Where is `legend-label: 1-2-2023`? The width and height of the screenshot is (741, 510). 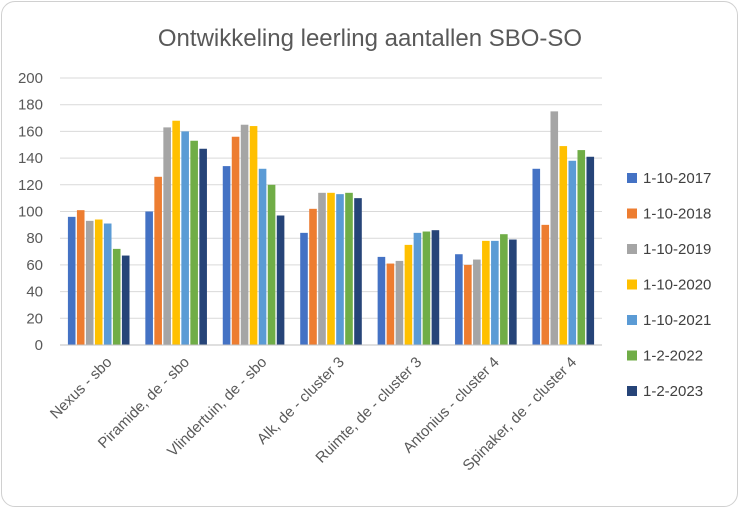
legend-label: 1-2-2023 is located at coordinates (673, 391).